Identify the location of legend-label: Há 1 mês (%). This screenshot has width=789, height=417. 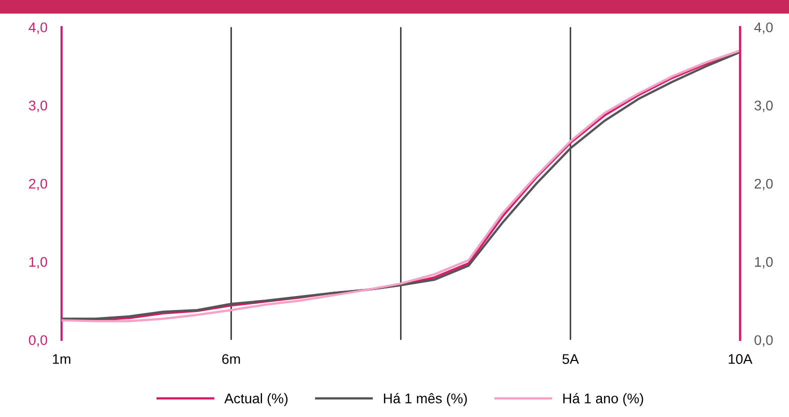
(425, 399).